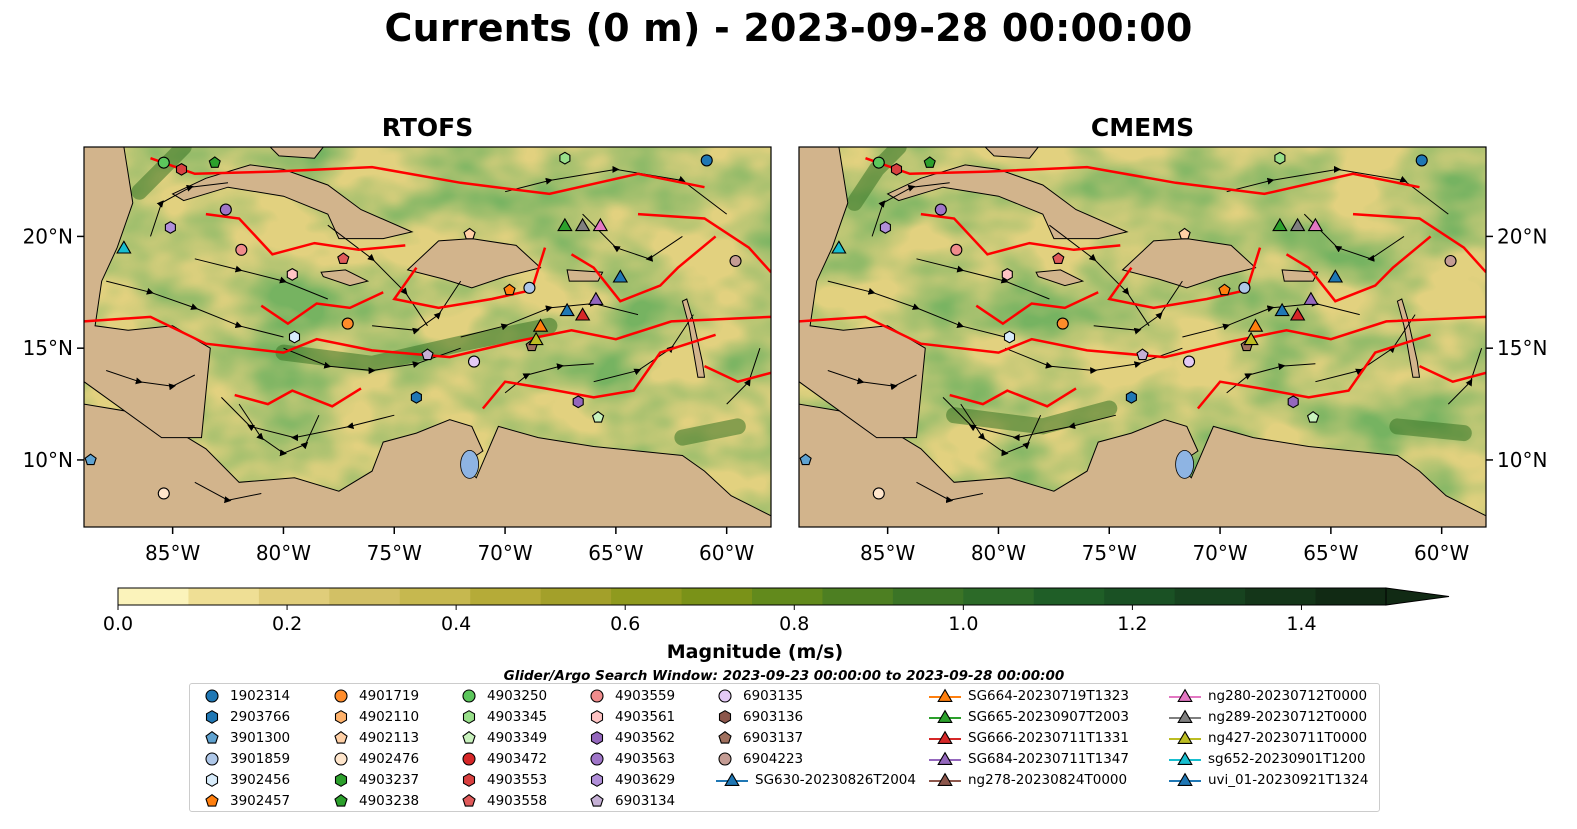 The width and height of the screenshot is (1577, 829). I want to click on x-tick-label: 85°W, so click(172, 553).